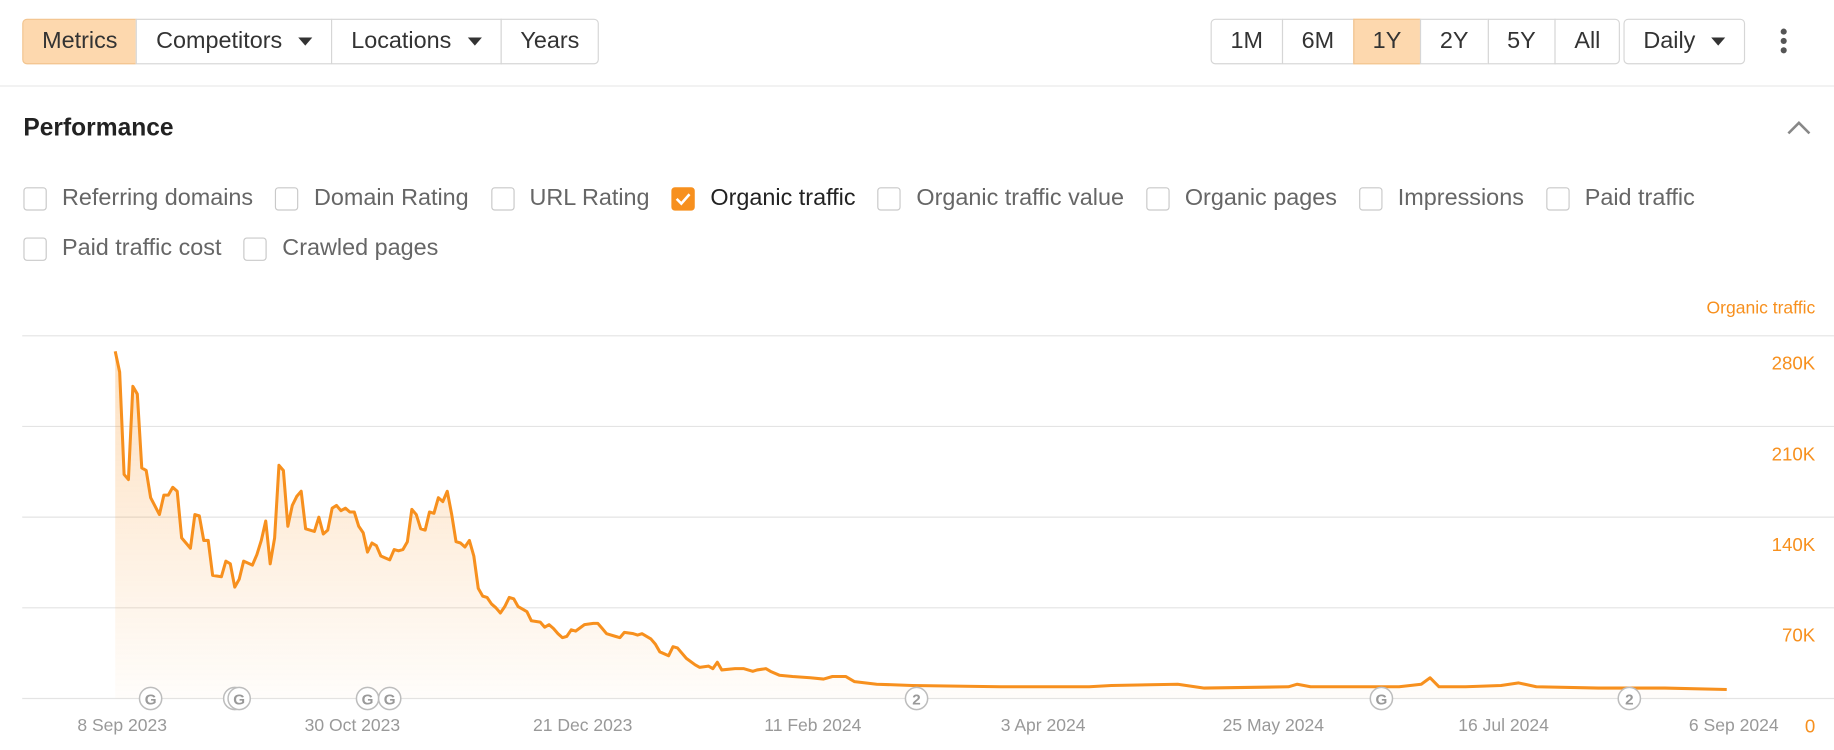  I want to click on button-label: 2Y, so click(1454, 41).